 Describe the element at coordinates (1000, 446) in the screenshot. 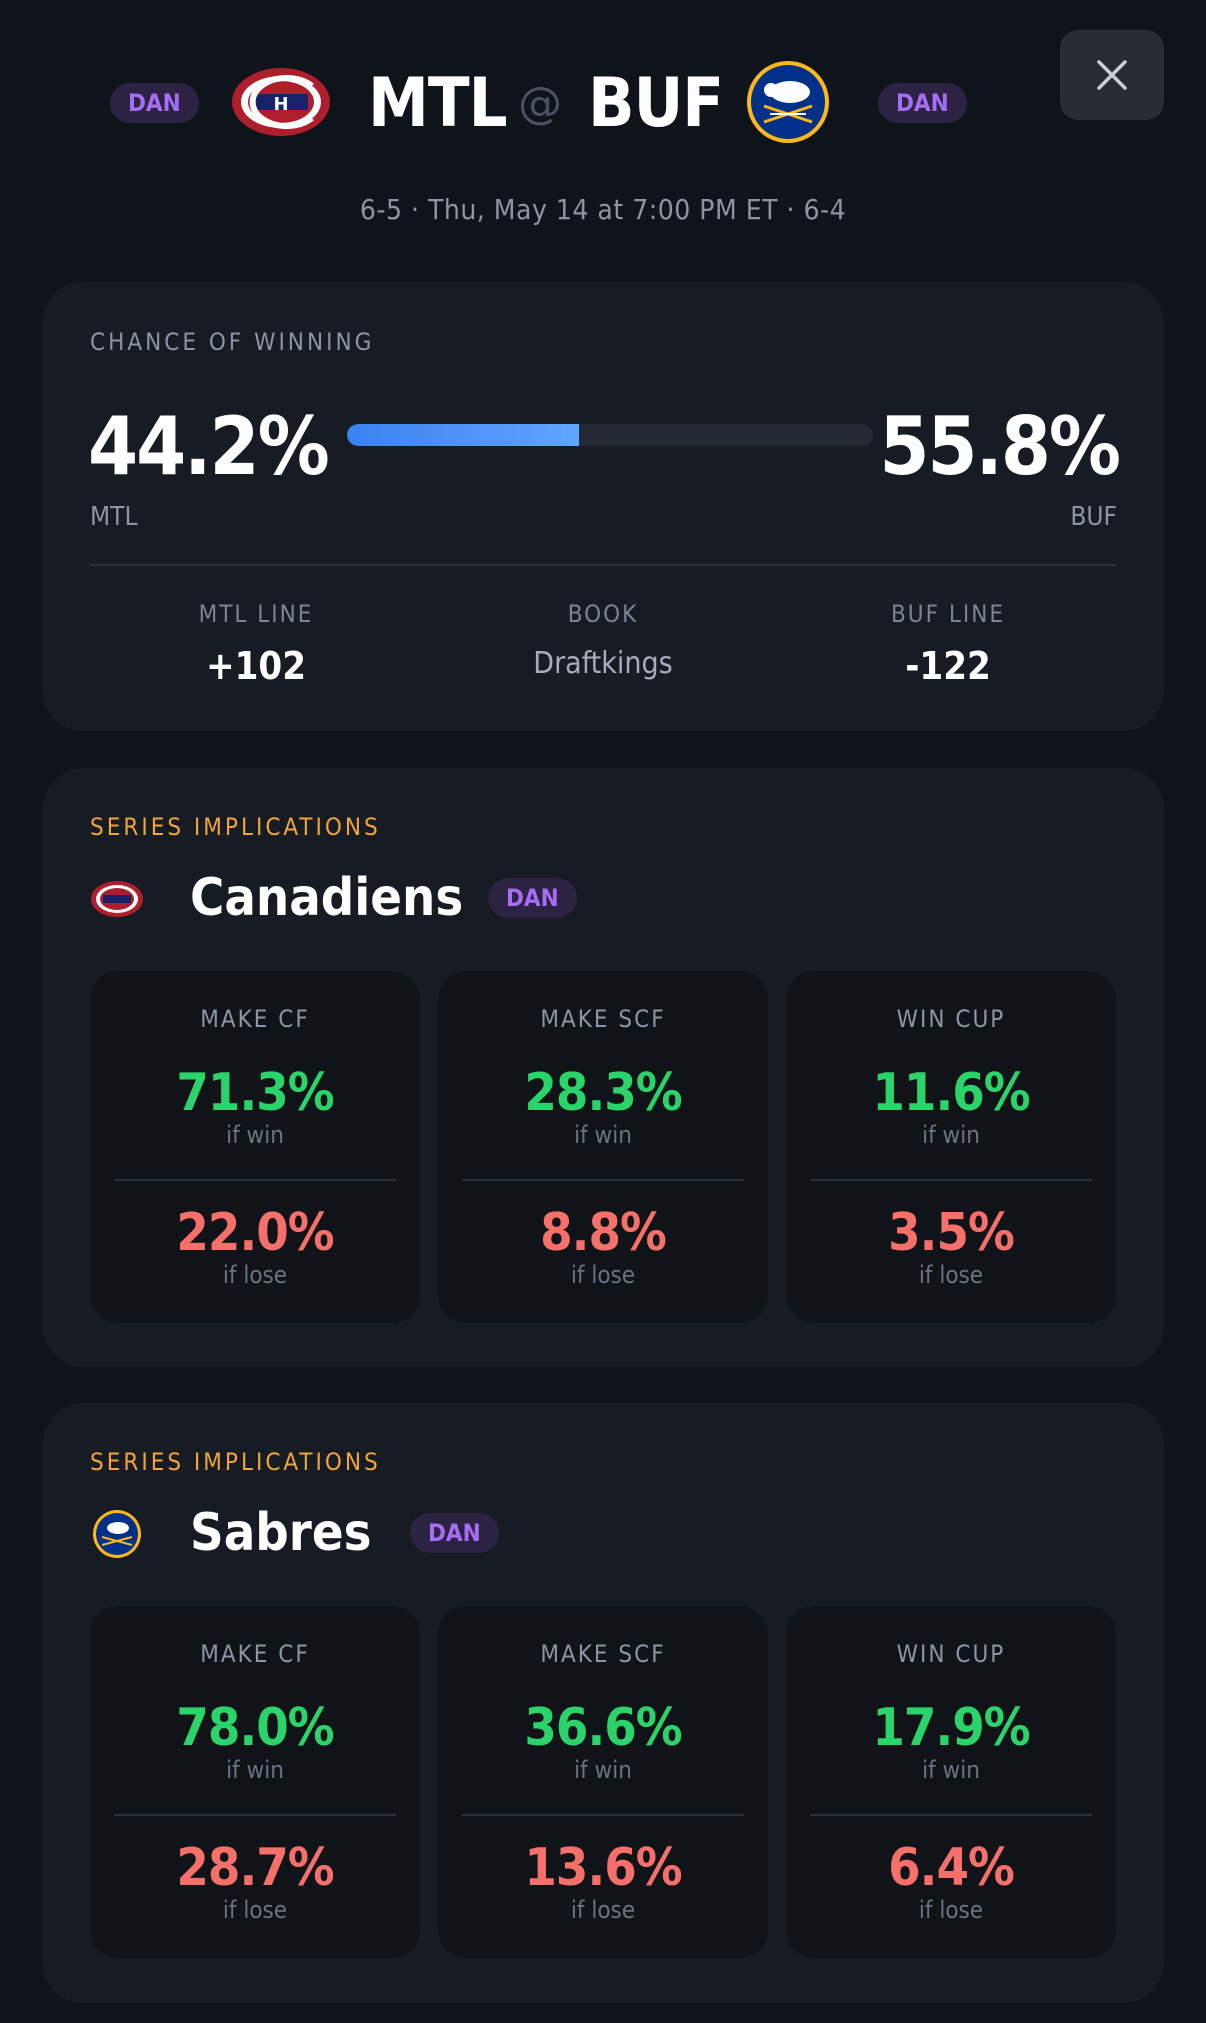

I see `home-win-pct: 55.8%` at that location.